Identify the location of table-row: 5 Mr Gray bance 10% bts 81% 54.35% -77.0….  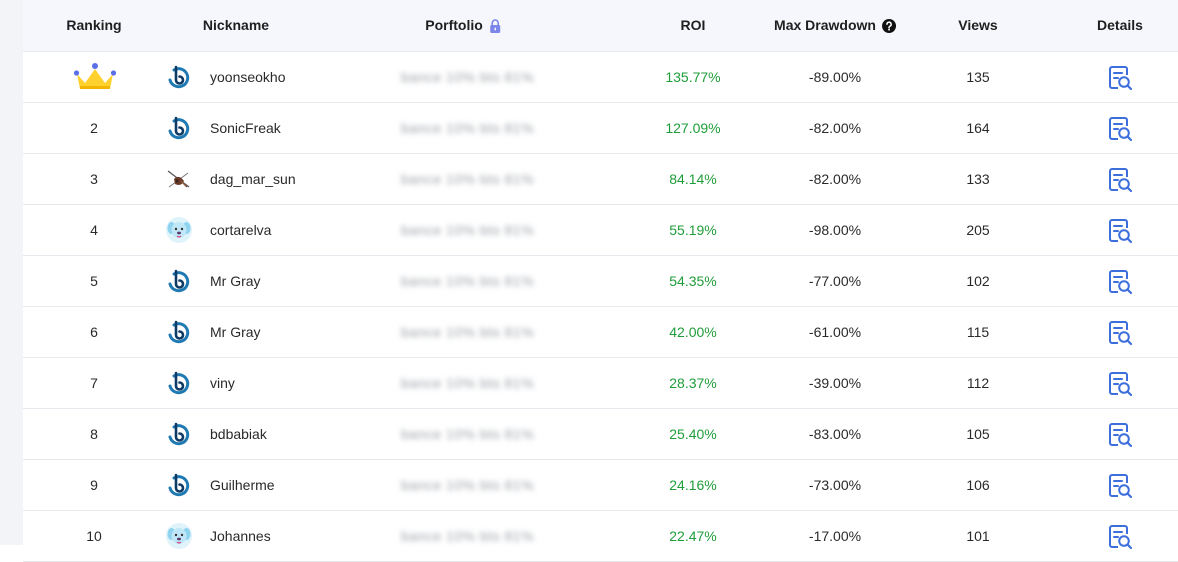
(600, 281).